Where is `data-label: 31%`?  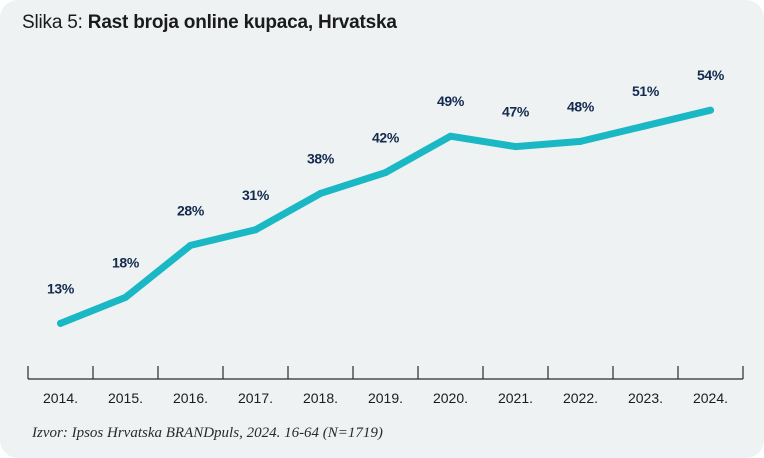 data-label: 31% is located at coordinates (256, 195).